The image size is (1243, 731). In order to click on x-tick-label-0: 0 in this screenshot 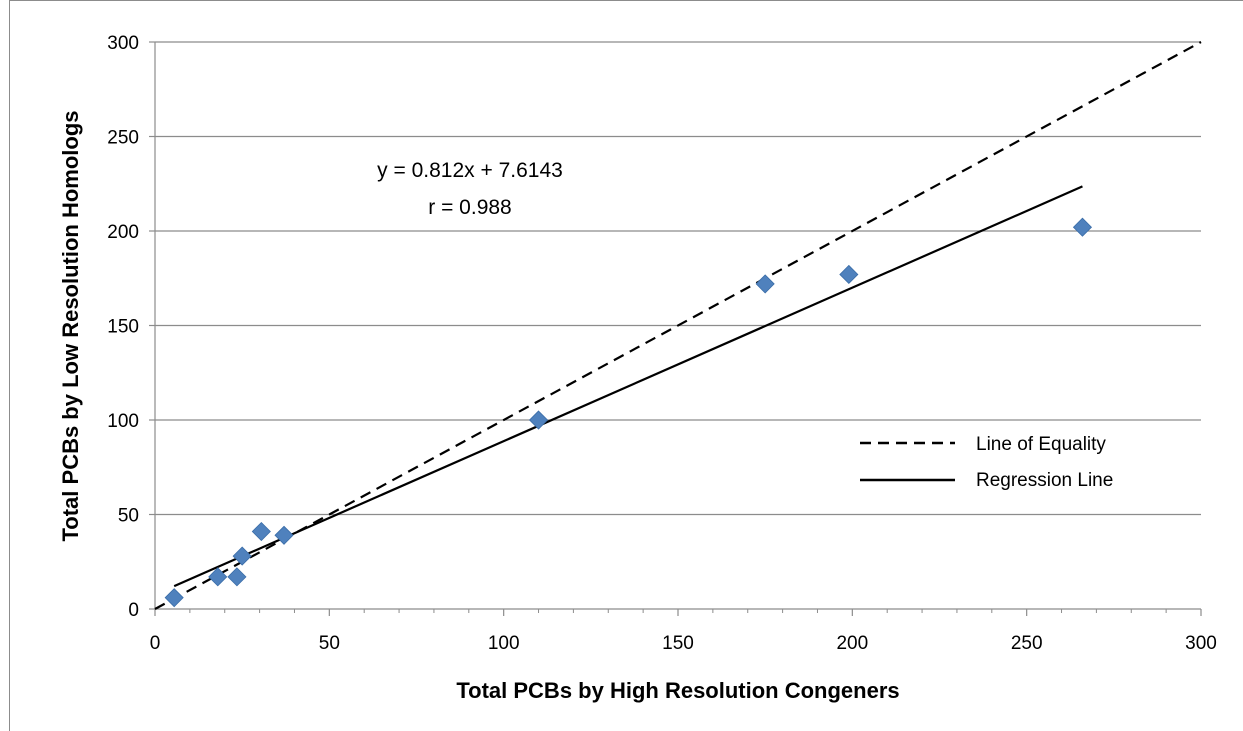, I will do `click(155, 643)`.